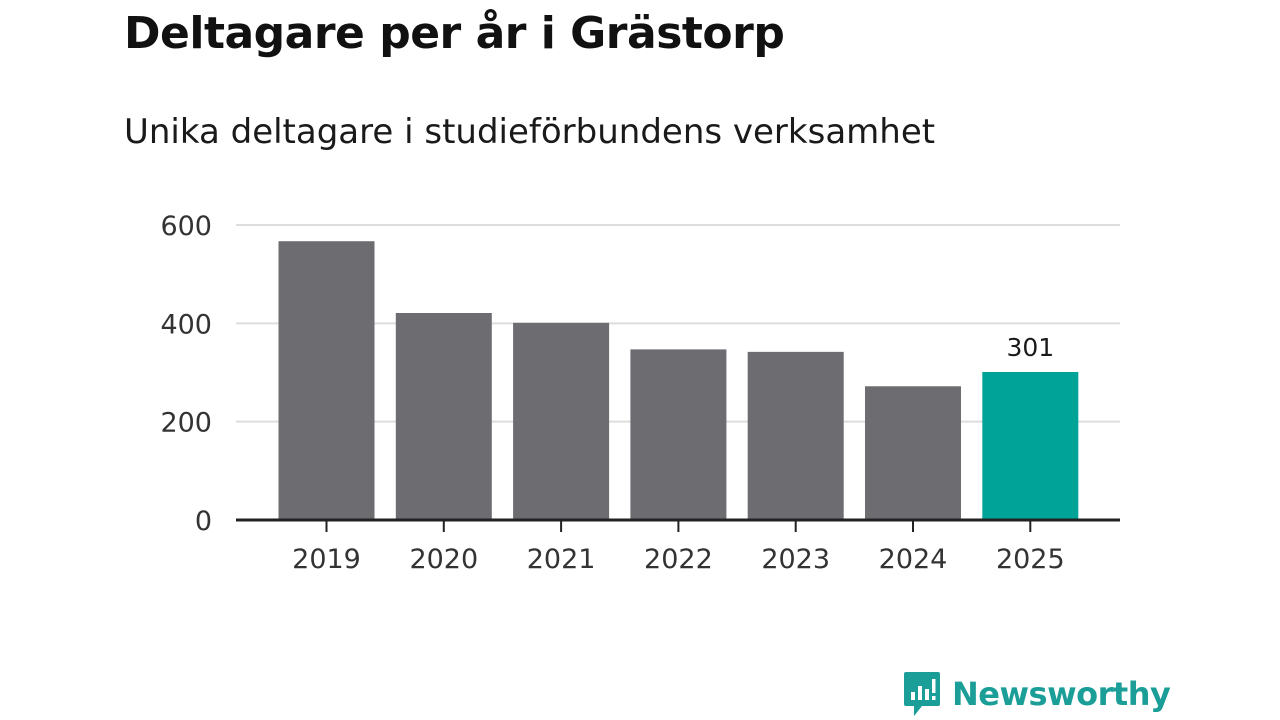  I want to click on newsworthy-logo: Newsworthy, so click(1036, 694).